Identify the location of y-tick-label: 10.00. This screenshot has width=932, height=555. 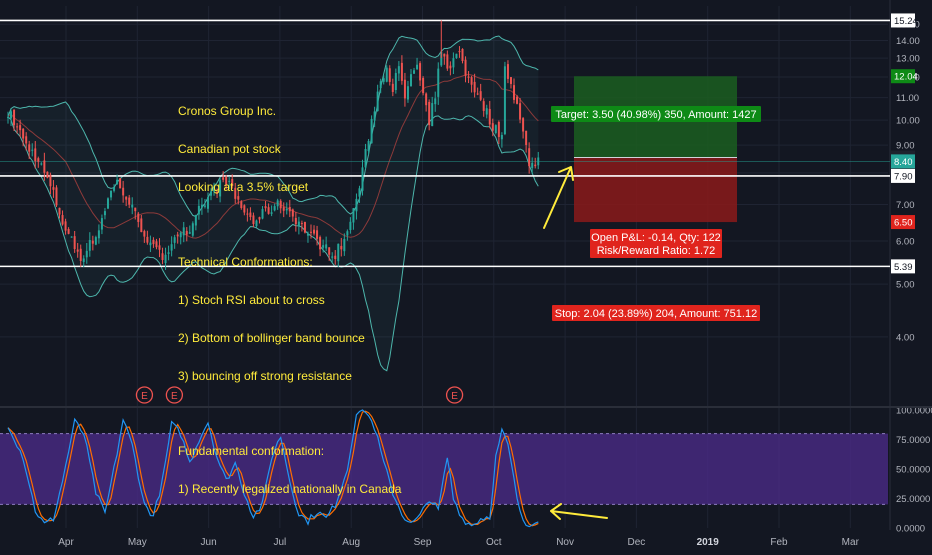
(908, 121).